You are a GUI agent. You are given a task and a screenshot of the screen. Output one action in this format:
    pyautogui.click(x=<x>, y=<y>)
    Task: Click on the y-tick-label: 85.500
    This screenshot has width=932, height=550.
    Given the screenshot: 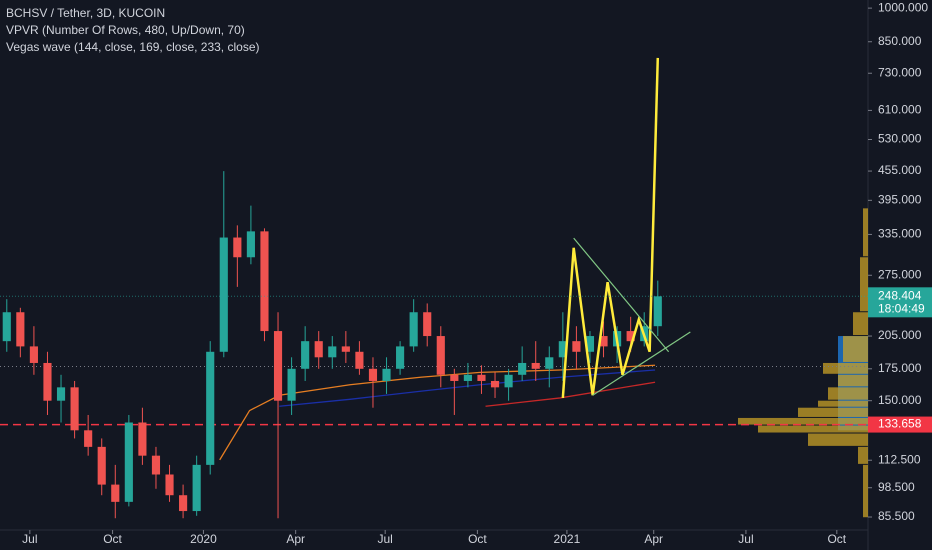 What is the action you would take?
    pyautogui.click(x=896, y=516)
    